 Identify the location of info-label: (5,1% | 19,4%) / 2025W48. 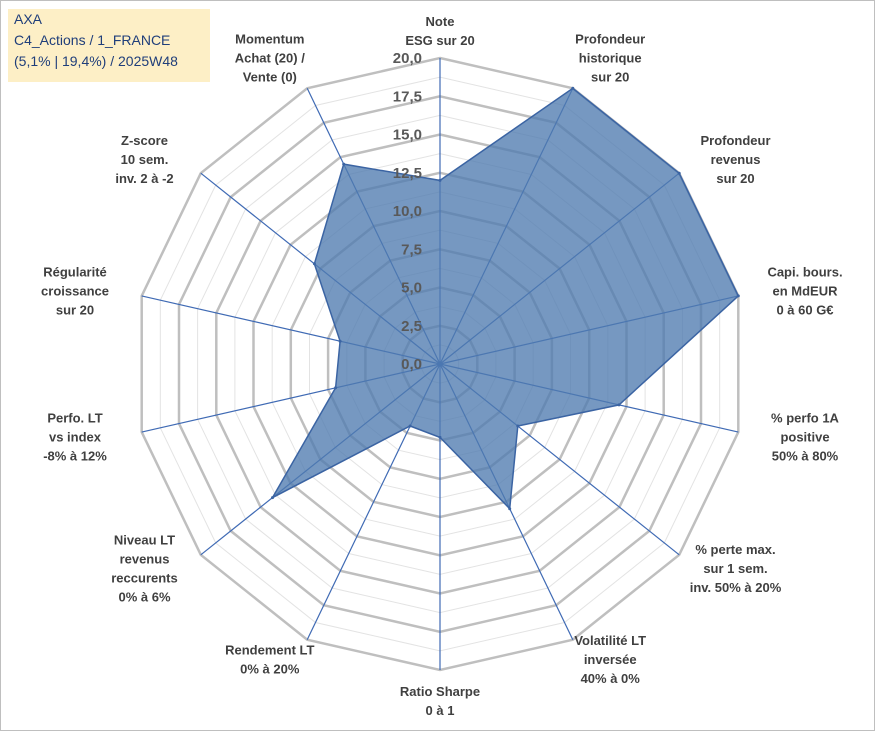
(96, 61).